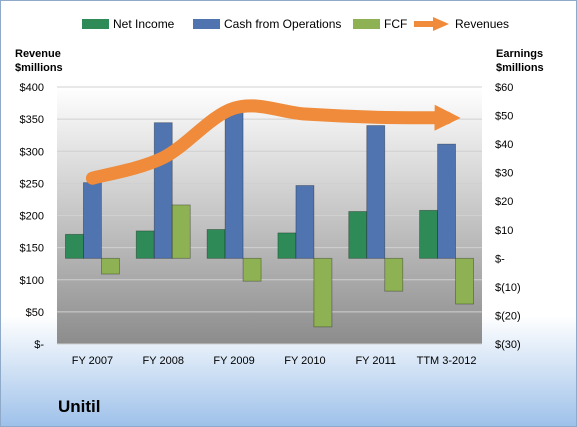 The width and height of the screenshot is (577, 427). Describe the element at coordinates (519, 54) in the screenshot. I see `right-axis-title-line1: Earnings` at that location.